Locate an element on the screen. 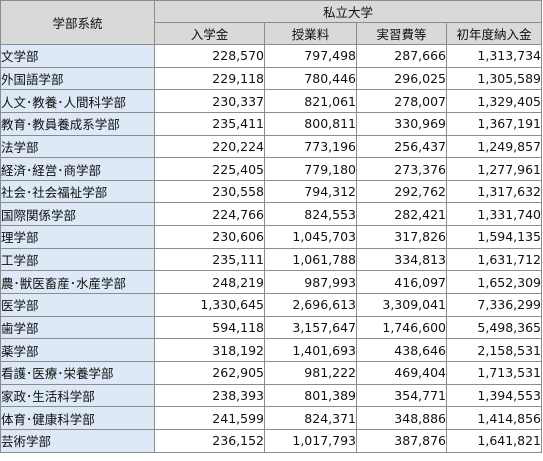 Image resolution: width=543 pixels, height=461 pixels. department-name-cell: 歯学部 is located at coordinates (77, 327).